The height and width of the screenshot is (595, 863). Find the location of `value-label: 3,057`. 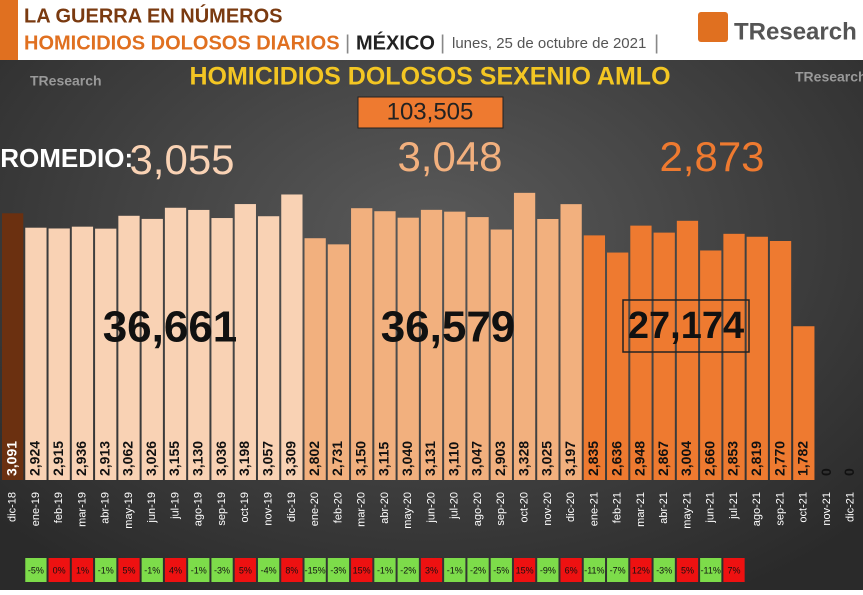

value-label: 3,057 is located at coordinates (267, 458).